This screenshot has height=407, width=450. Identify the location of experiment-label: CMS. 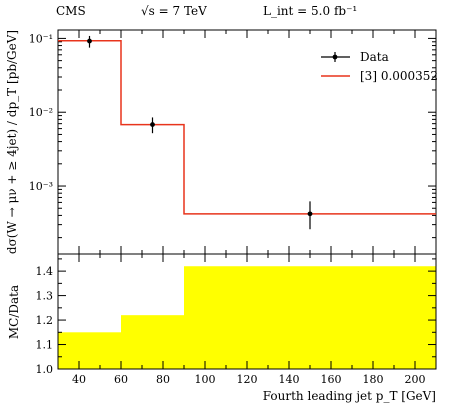
(71, 11).